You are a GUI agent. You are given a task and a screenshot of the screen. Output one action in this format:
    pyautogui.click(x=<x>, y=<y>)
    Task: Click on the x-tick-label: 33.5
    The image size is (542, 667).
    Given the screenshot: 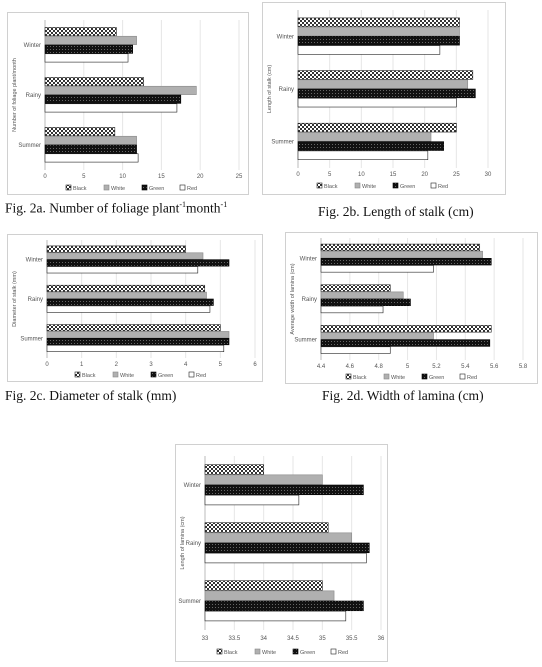 What is the action you would take?
    pyautogui.click(x=234, y=639)
    